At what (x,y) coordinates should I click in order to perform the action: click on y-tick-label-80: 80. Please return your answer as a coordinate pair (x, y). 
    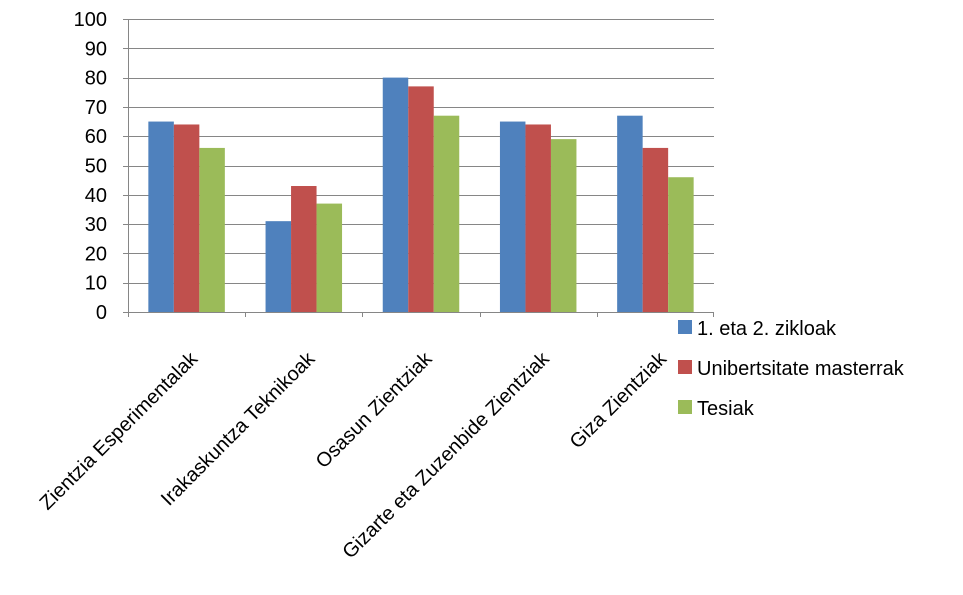
    Looking at the image, I should click on (96, 79).